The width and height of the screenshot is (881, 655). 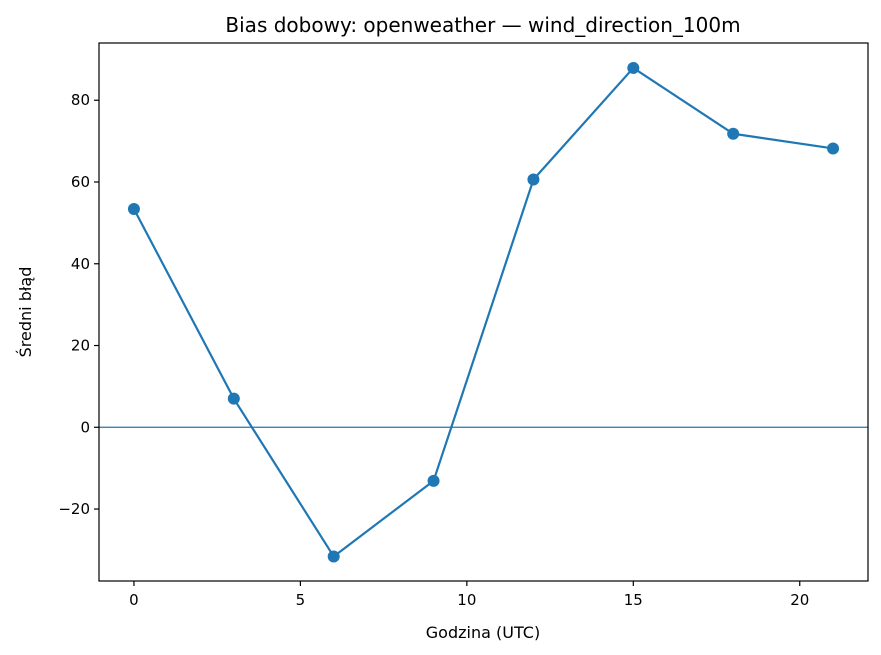 I want to click on y-tick-label: 80, so click(x=80, y=100).